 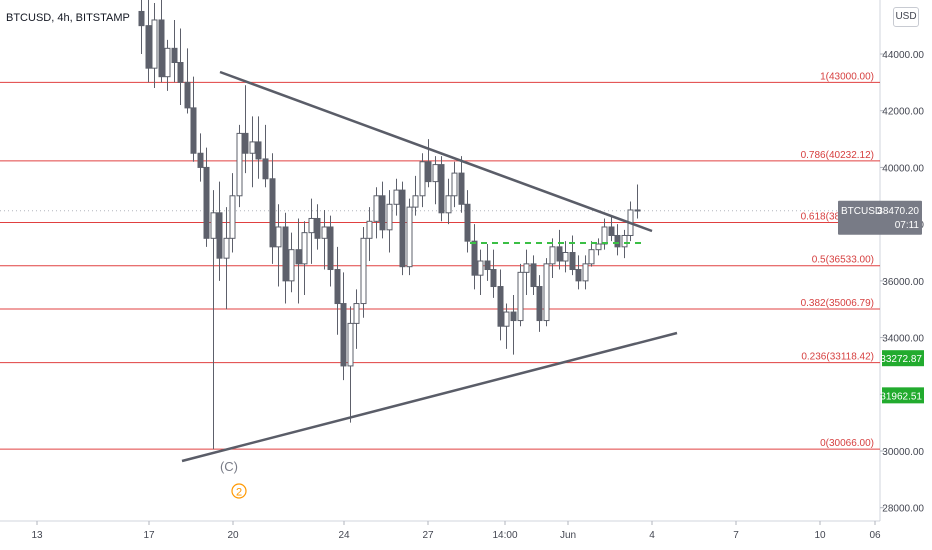 I want to click on x-axis-tick-label: 14:00, so click(x=504, y=535).